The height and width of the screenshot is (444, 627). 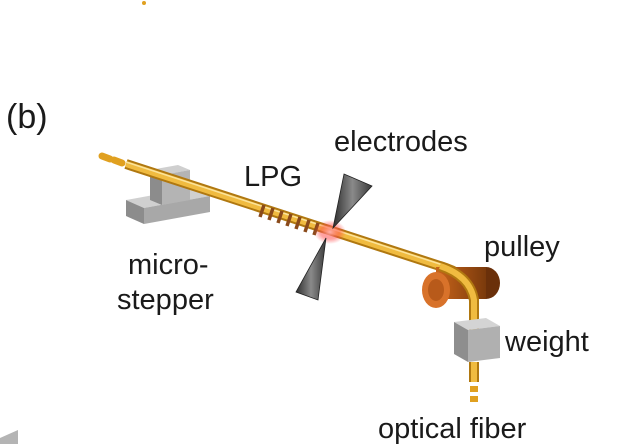 What do you see at coordinates (9, 437) in the screenshot?
I see `edge-fragment` at bounding box center [9, 437].